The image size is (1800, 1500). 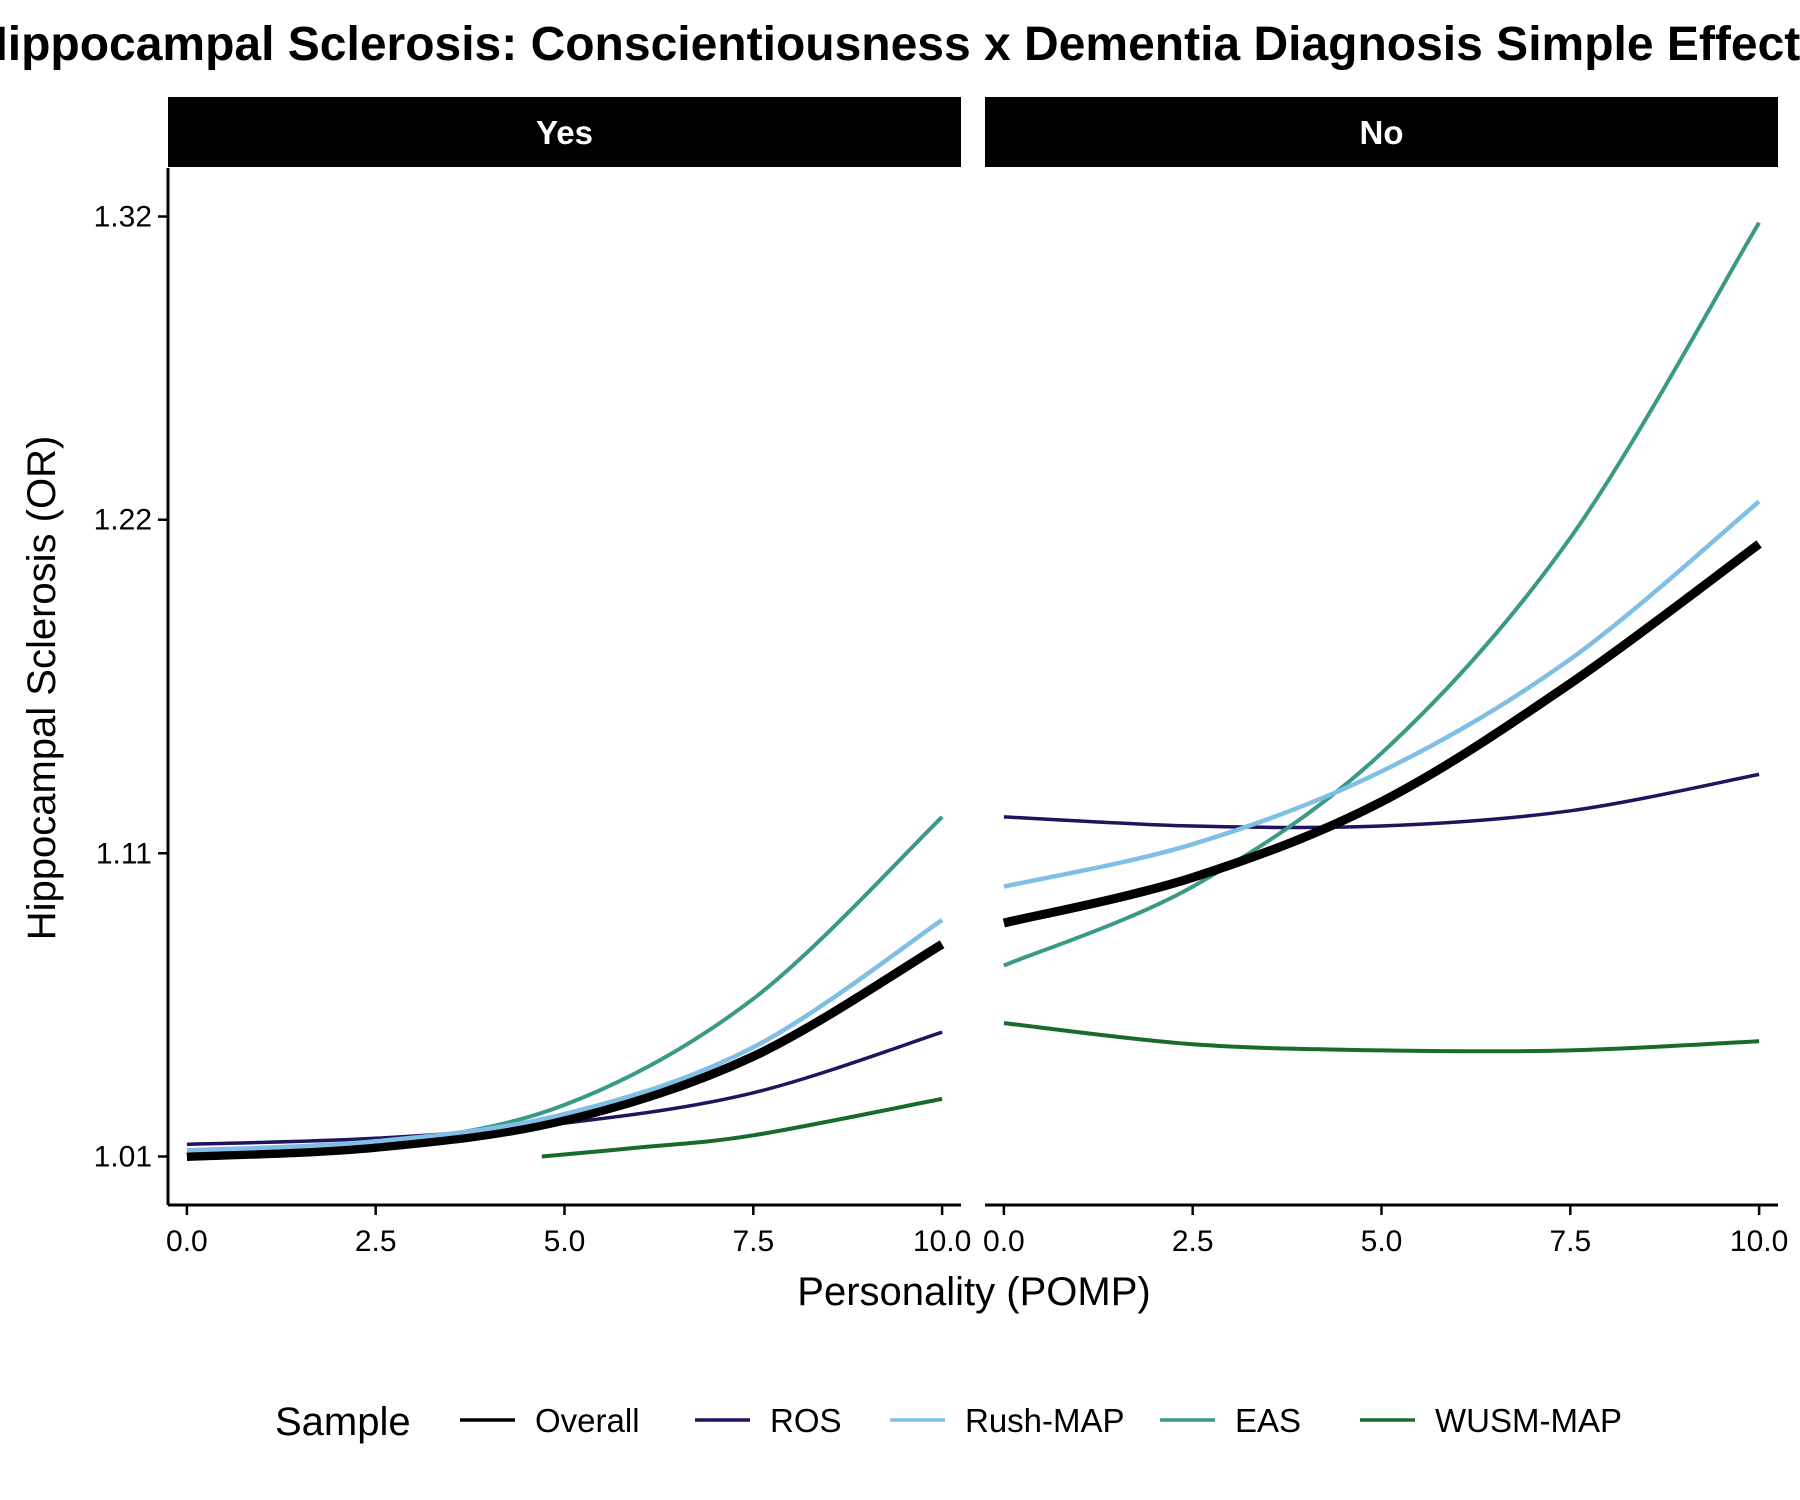 What do you see at coordinates (132, 686) in the screenshot?
I see `y-axis: 1.01 1.11 1.22 1.32` at bounding box center [132, 686].